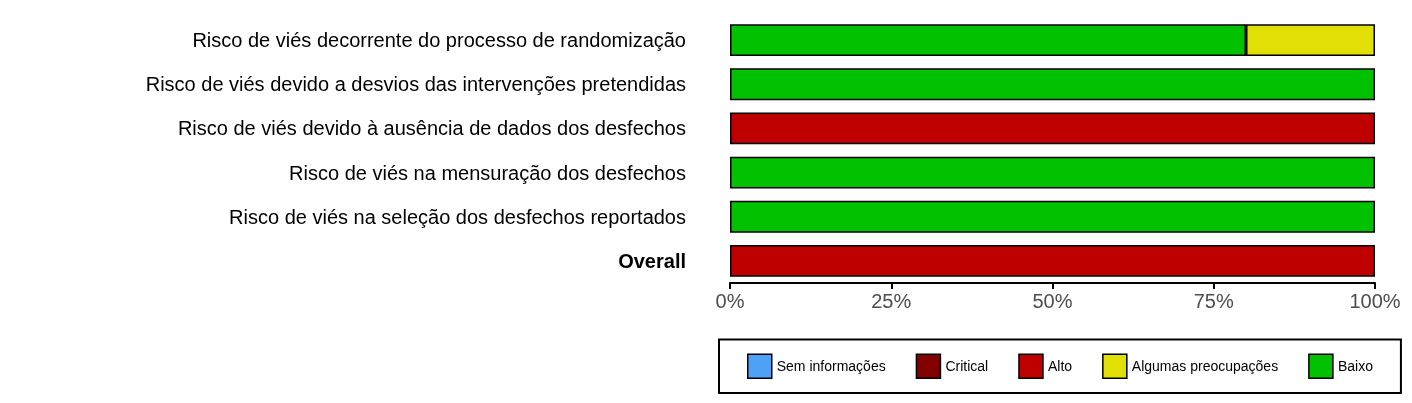  Describe the element at coordinates (831, 366) in the screenshot. I see `legend-label: Sem informações` at that location.